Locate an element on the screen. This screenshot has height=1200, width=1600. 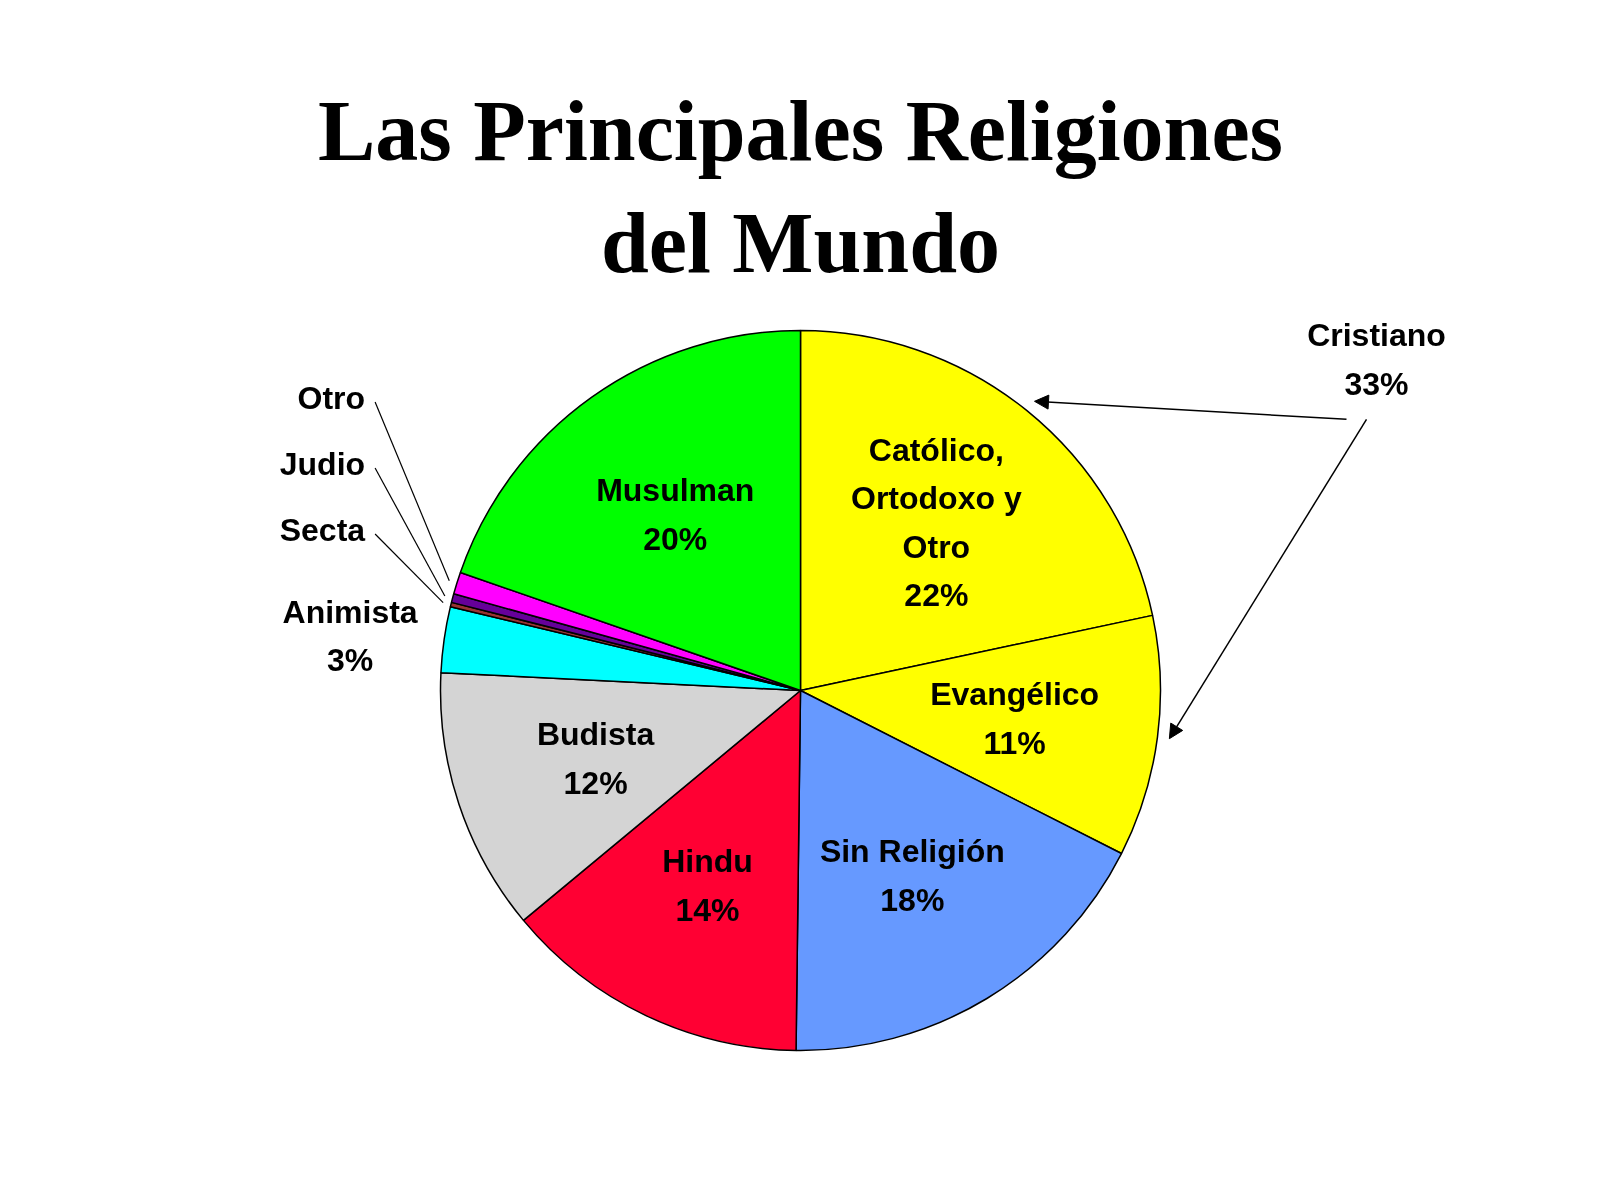
data-label: 14% is located at coordinates (707, 909).